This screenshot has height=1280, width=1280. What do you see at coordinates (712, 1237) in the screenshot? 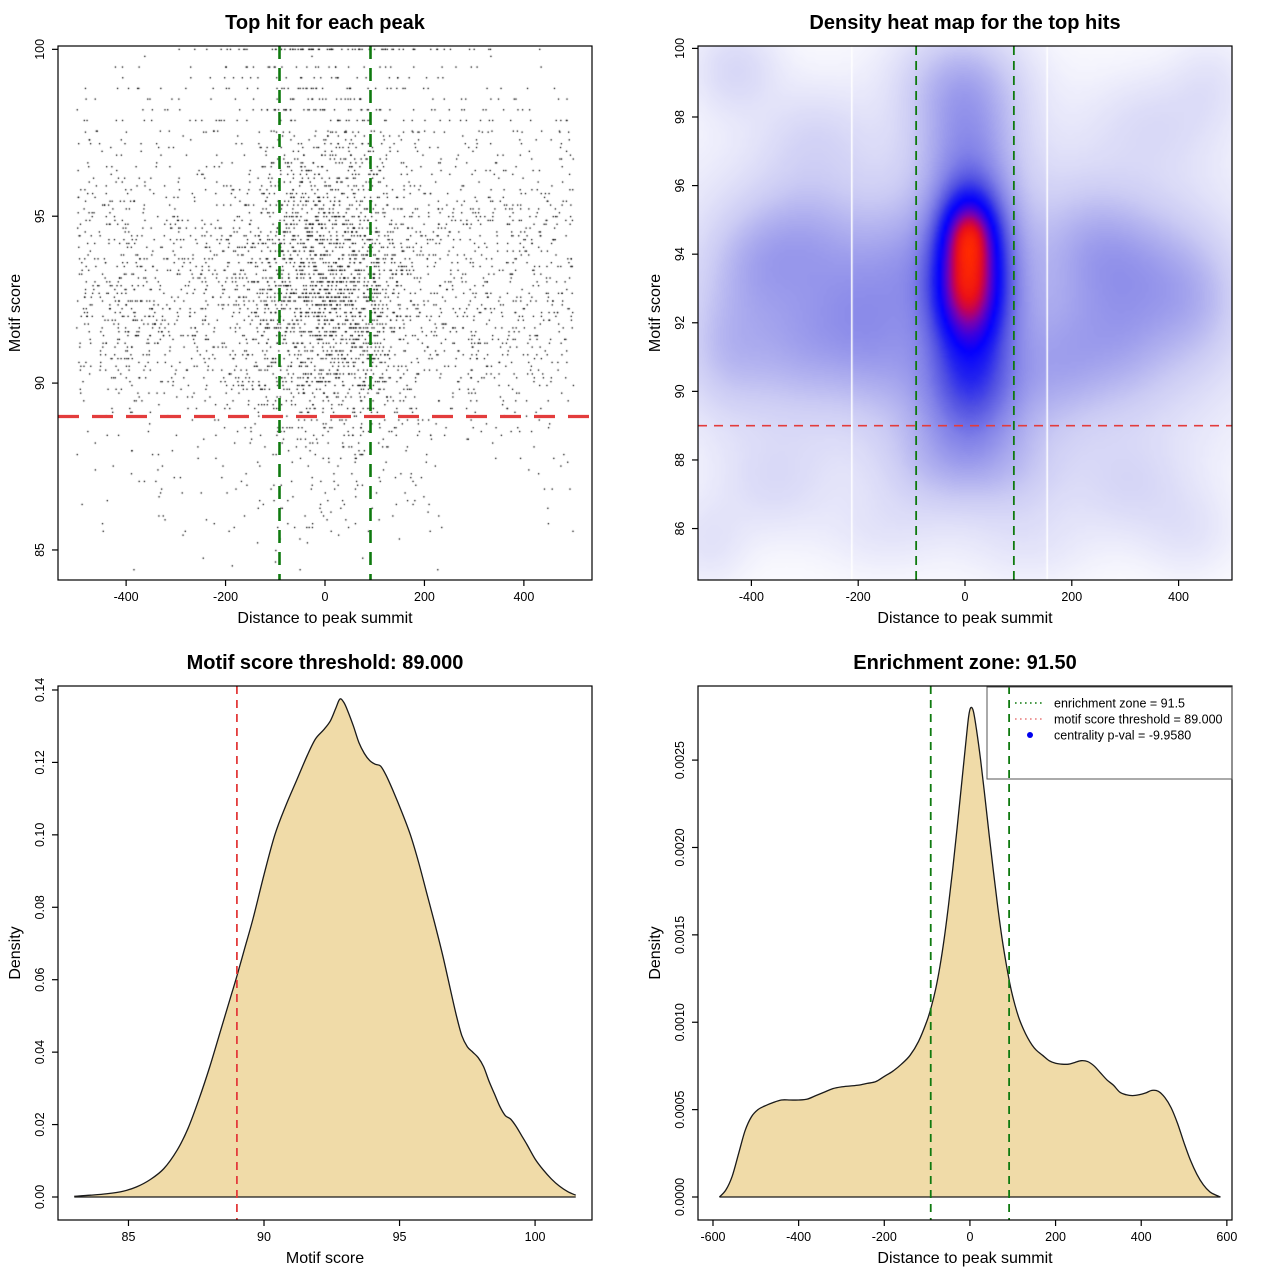
I see `x-tick-label: -600` at bounding box center [712, 1237].